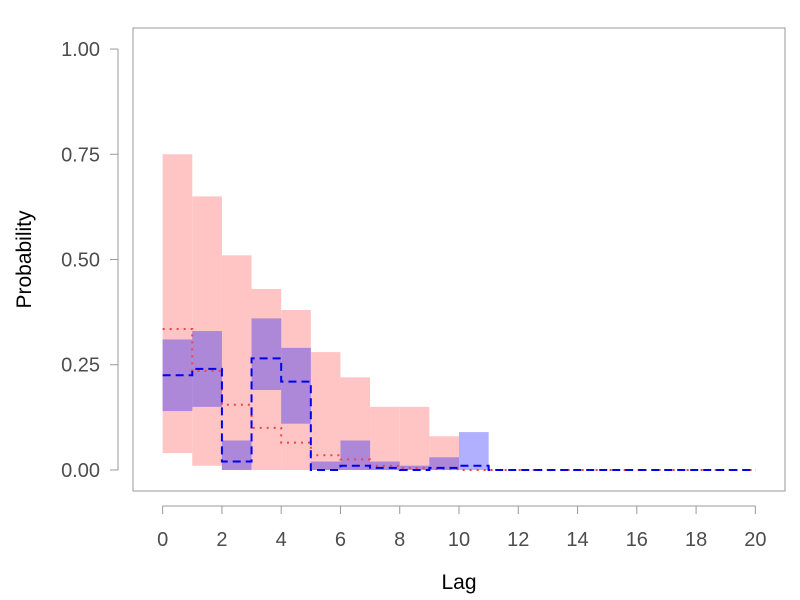 This screenshot has width=800, height=600. Describe the element at coordinates (577, 540) in the screenshot. I see `x-tick-label: 14` at that location.